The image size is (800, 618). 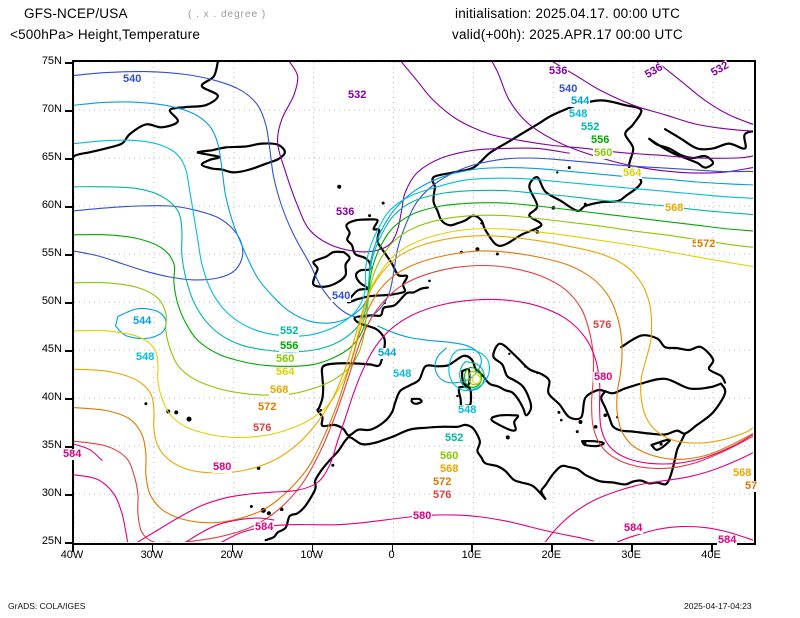 I want to click on y-axis-tick-50N: 50N, so click(x=51, y=301).